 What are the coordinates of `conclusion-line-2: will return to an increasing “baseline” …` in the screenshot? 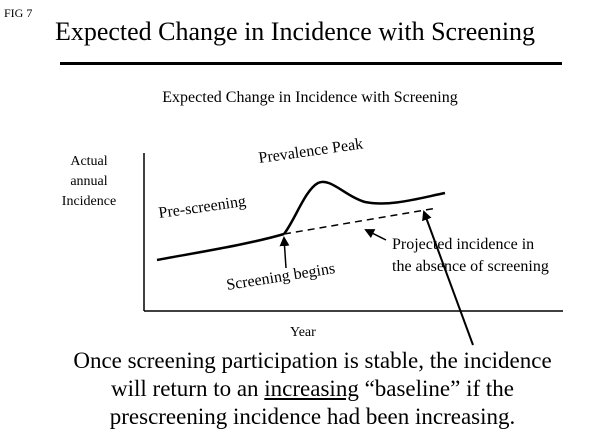 It's located at (295, 389).